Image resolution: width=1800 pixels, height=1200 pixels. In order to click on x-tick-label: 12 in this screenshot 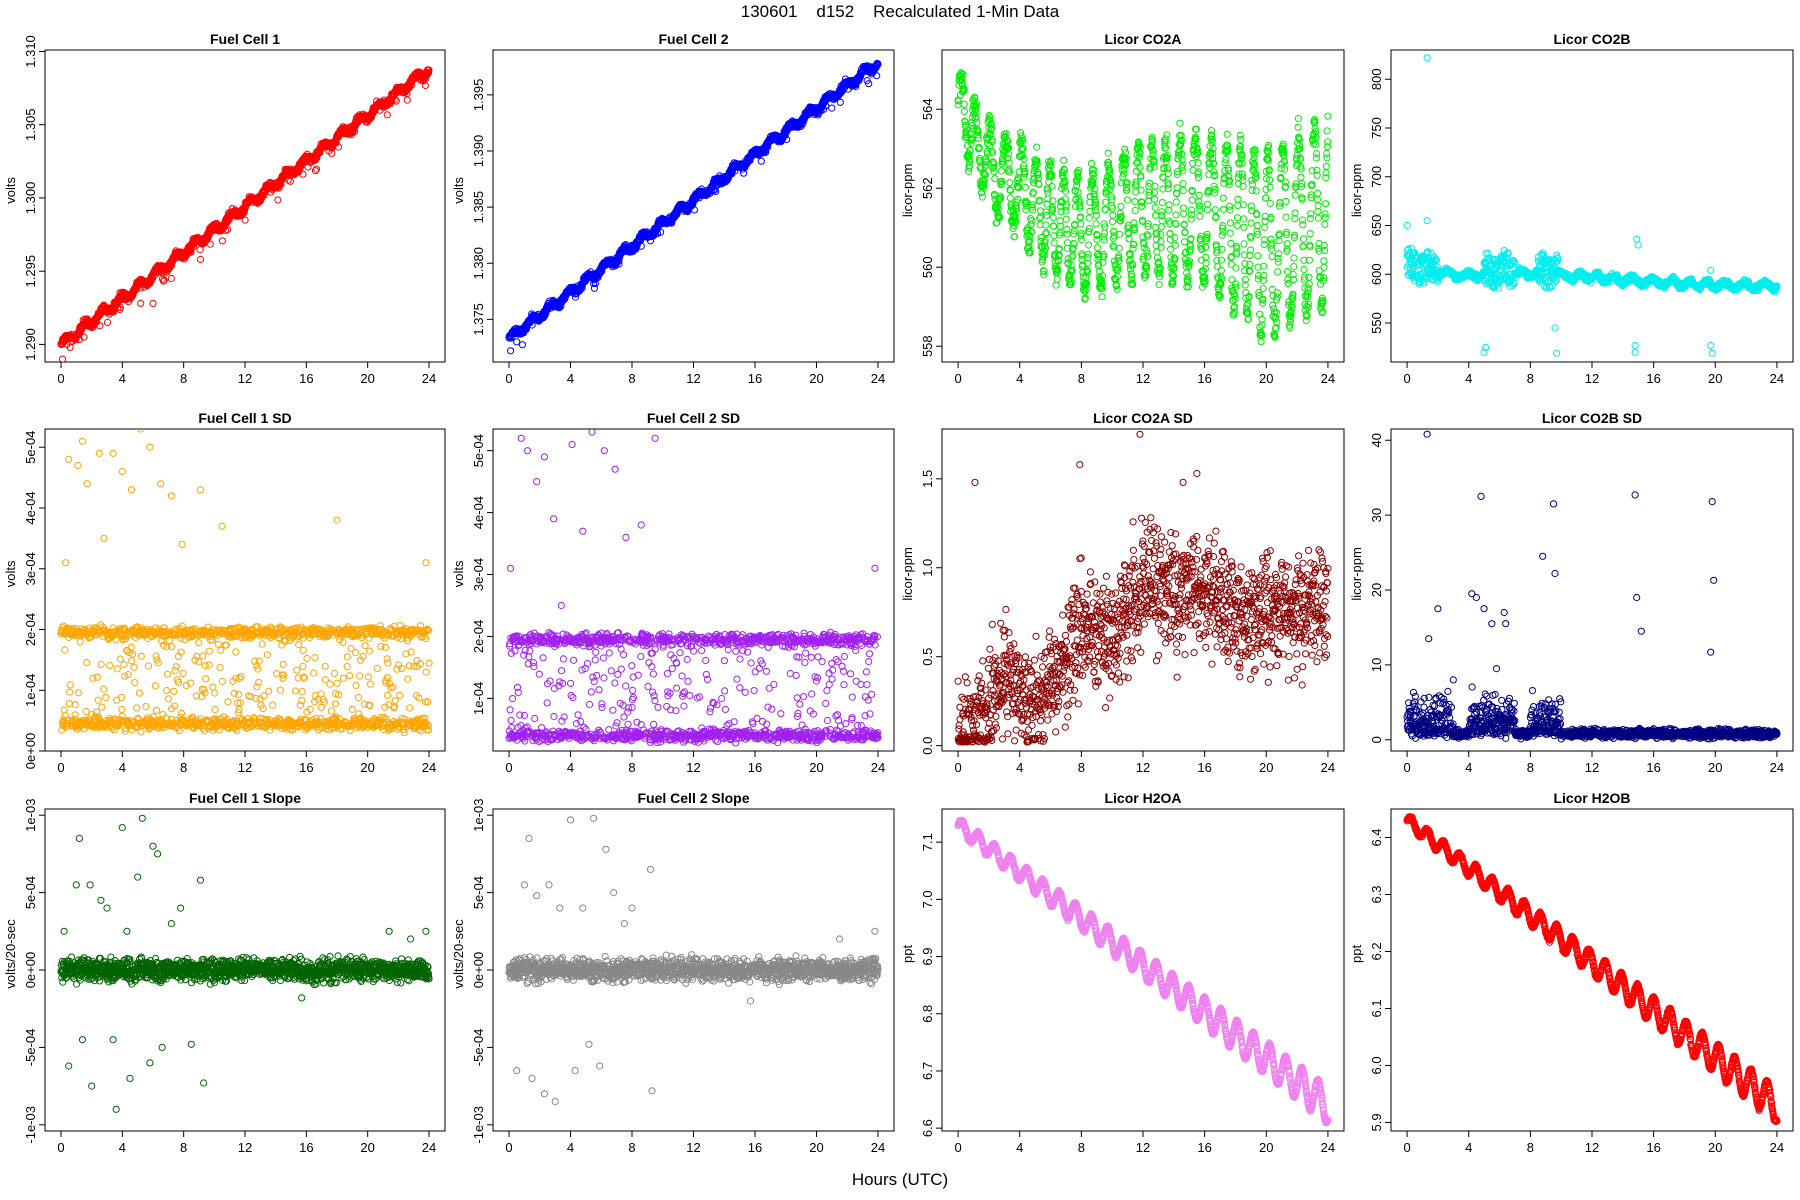, I will do `click(1143, 378)`.